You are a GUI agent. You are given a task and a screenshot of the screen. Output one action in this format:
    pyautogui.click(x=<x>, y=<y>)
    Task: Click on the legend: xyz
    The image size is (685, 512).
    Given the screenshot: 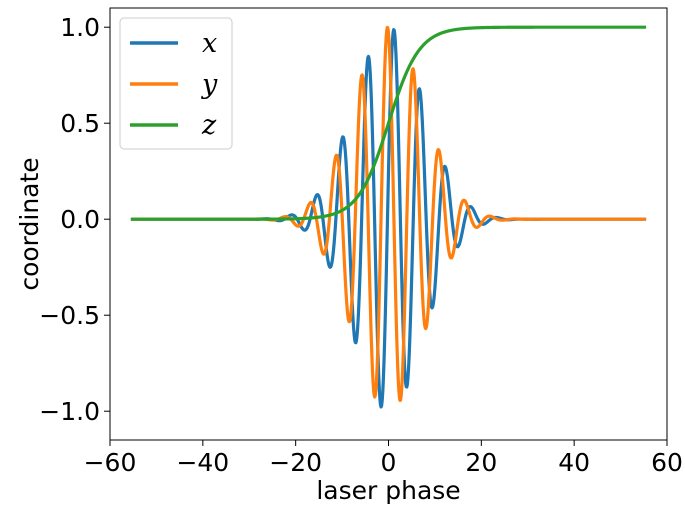 What is the action you would take?
    pyautogui.click(x=176, y=83)
    